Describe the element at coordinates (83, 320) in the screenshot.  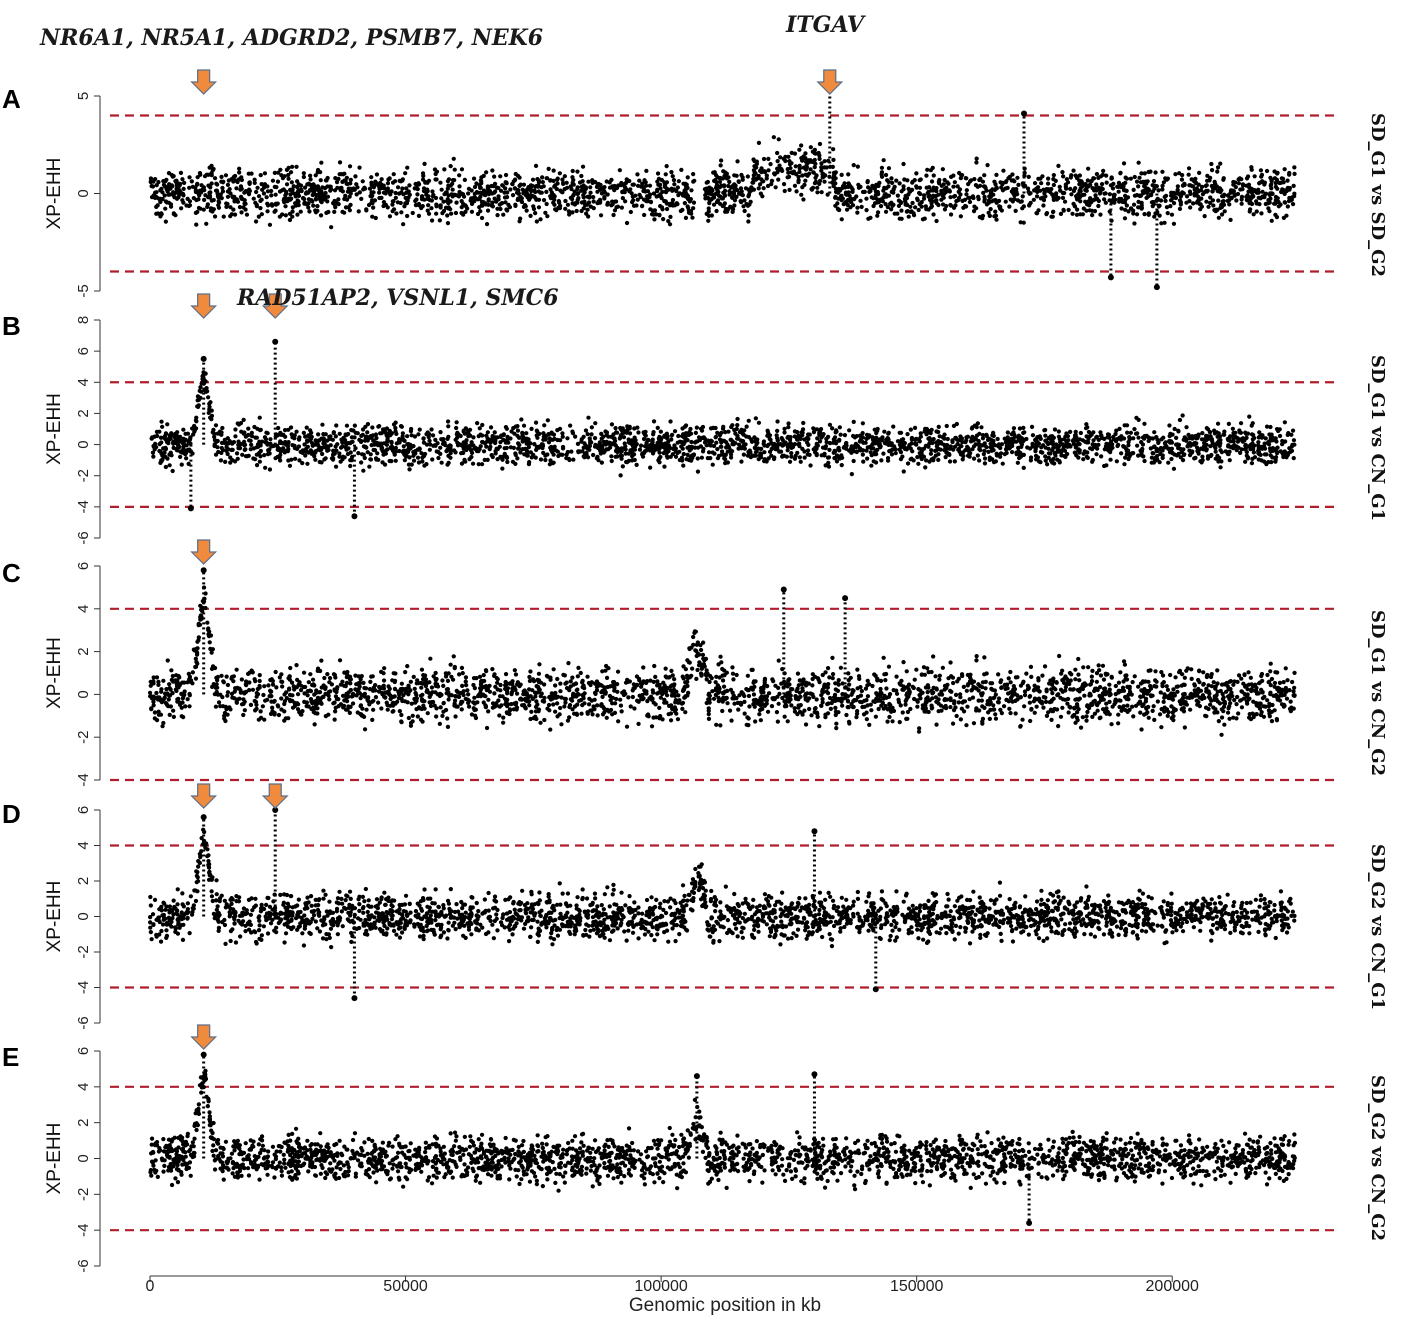
I see `y-tick-label: 8` at that location.